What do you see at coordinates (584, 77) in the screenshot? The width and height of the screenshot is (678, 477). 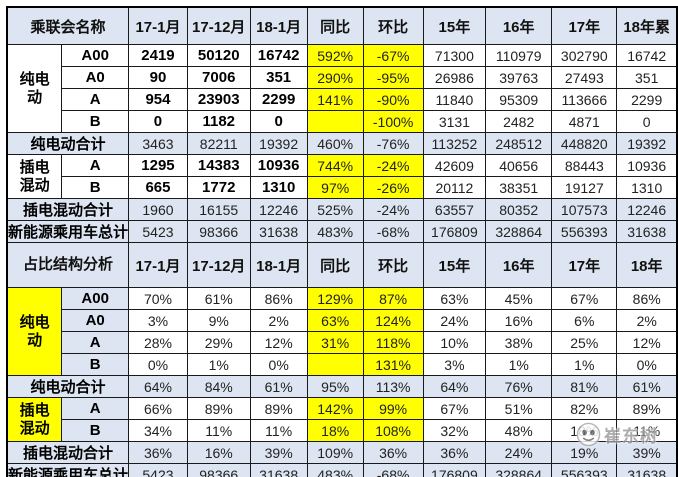 I see `cell: 27493` at bounding box center [584, 77].